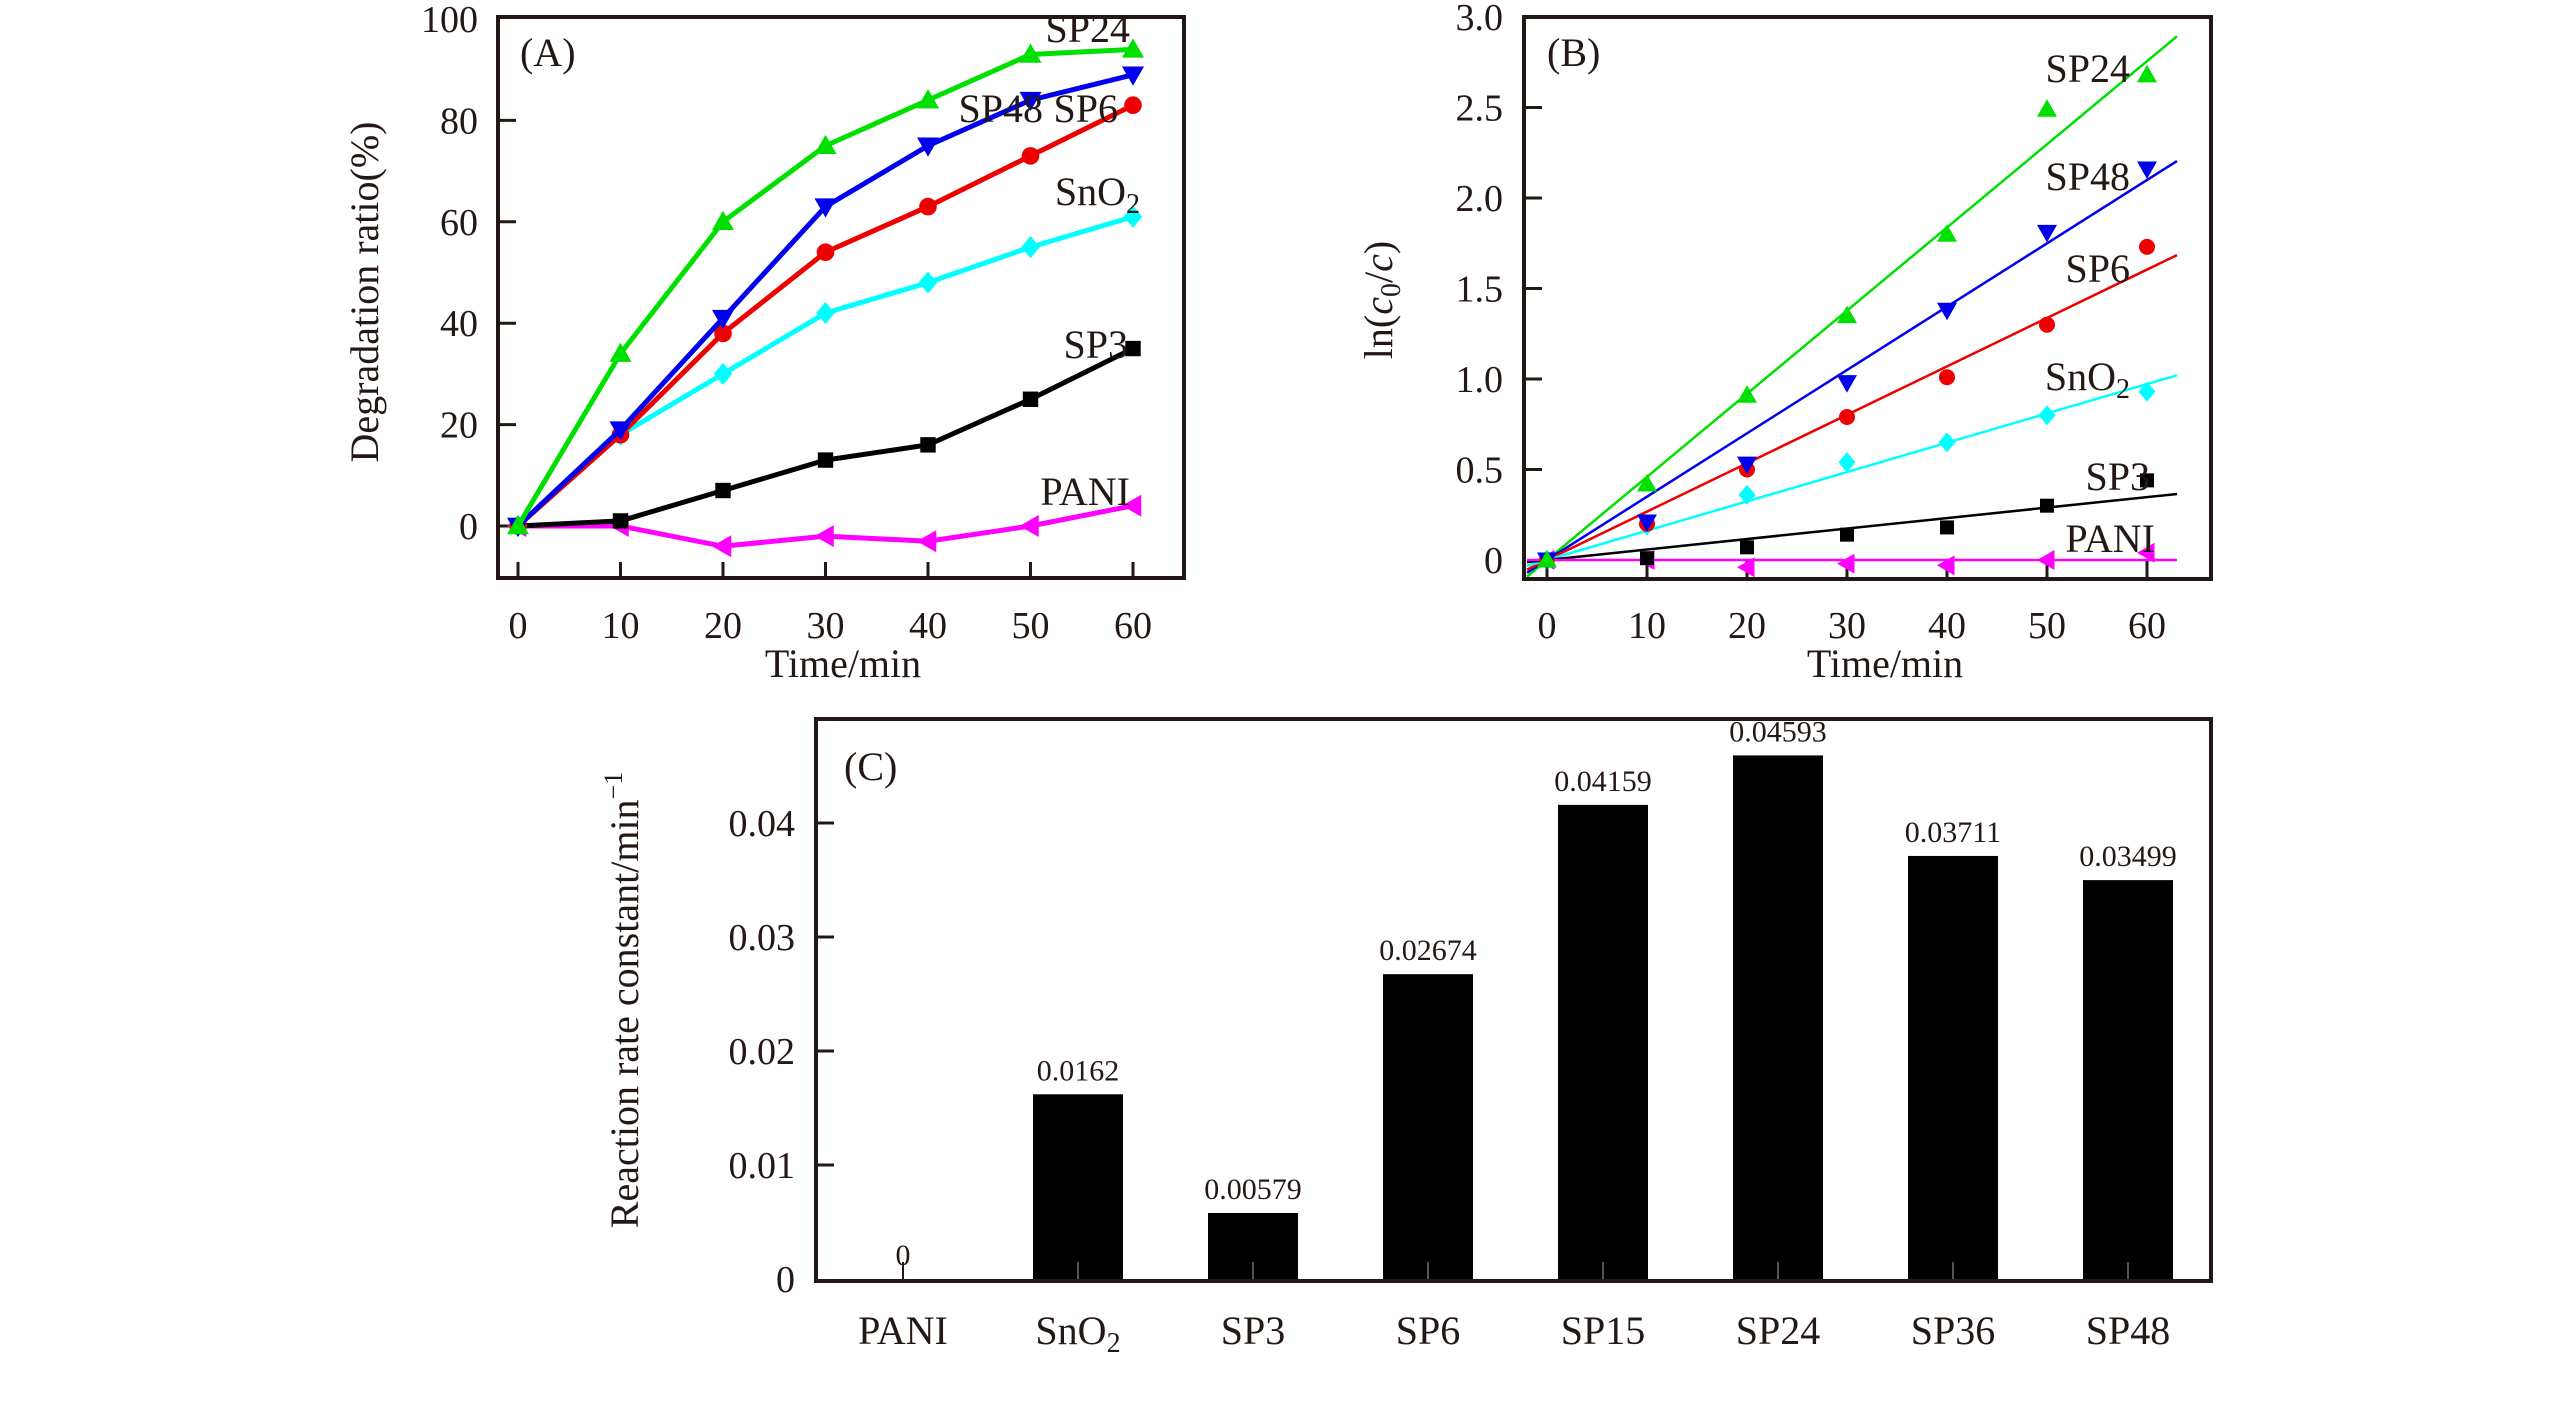 The height and width of the screenshot is (1418, 2567). I want to click on y-tick-label: 0.03, so click(762, 938).